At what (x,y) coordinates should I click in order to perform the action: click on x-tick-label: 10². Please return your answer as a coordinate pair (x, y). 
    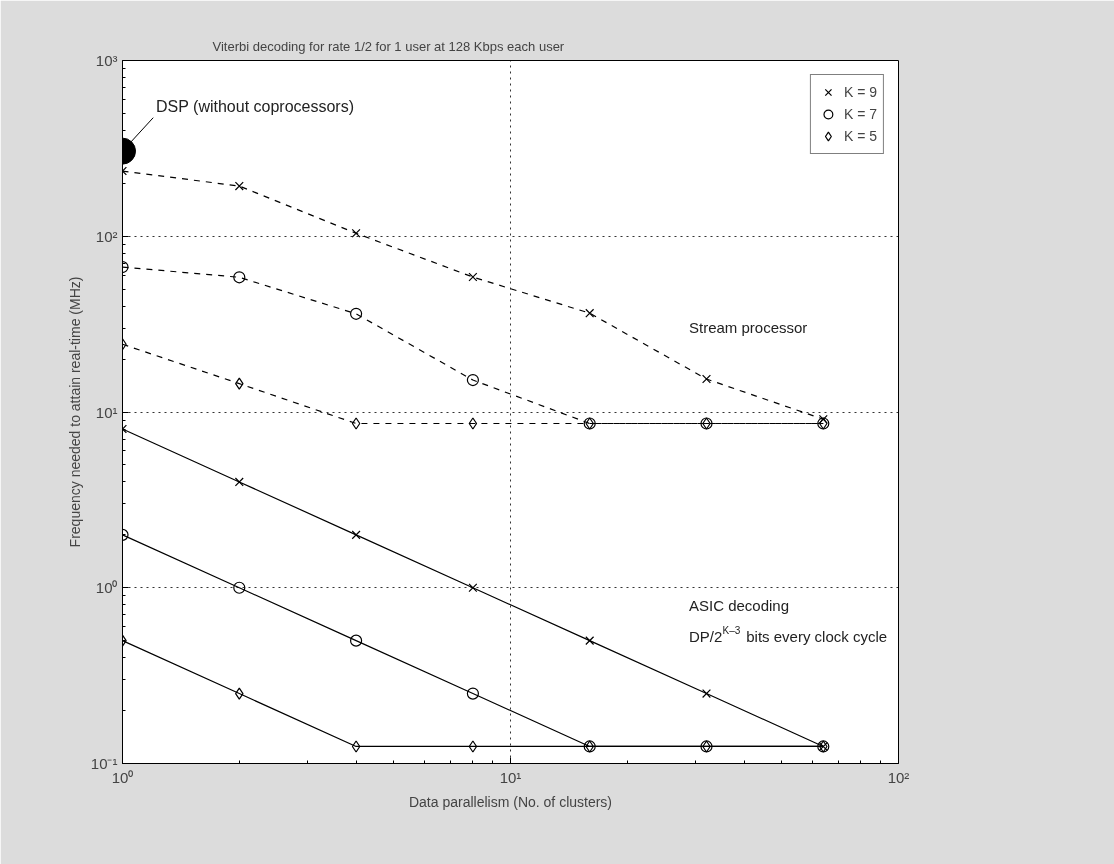
    Looking at the image, I should click on (898, 777).